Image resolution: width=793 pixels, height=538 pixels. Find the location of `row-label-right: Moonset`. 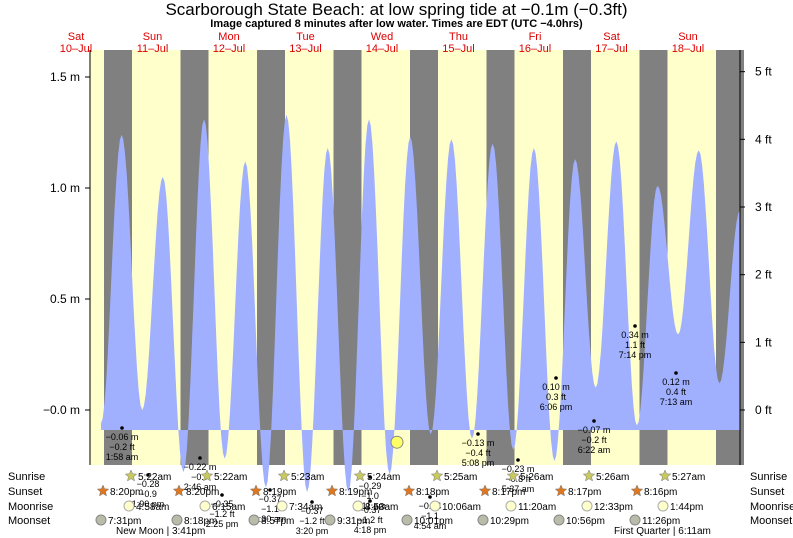

row-label-right: Moonset is located at coordinates (771, 521).